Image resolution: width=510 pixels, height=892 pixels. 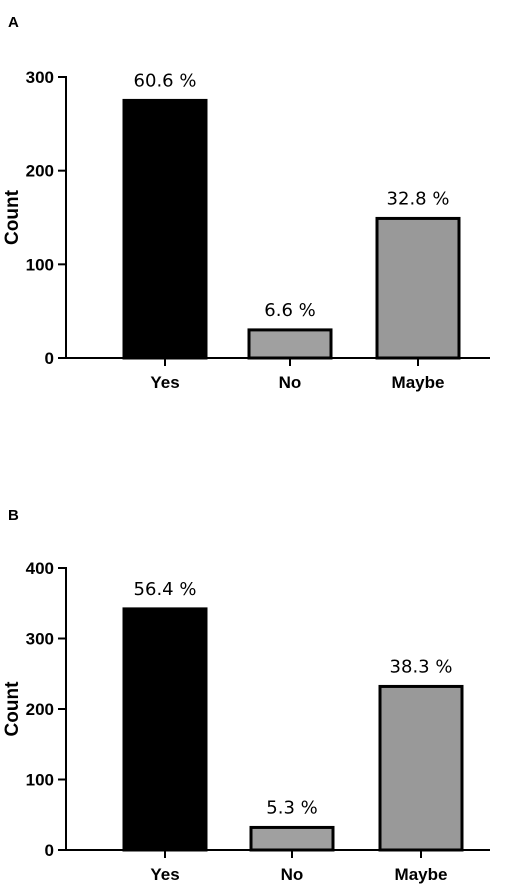 I want to click on data-label-maybe-a: 32.8 %, so click(x=418, y=198).